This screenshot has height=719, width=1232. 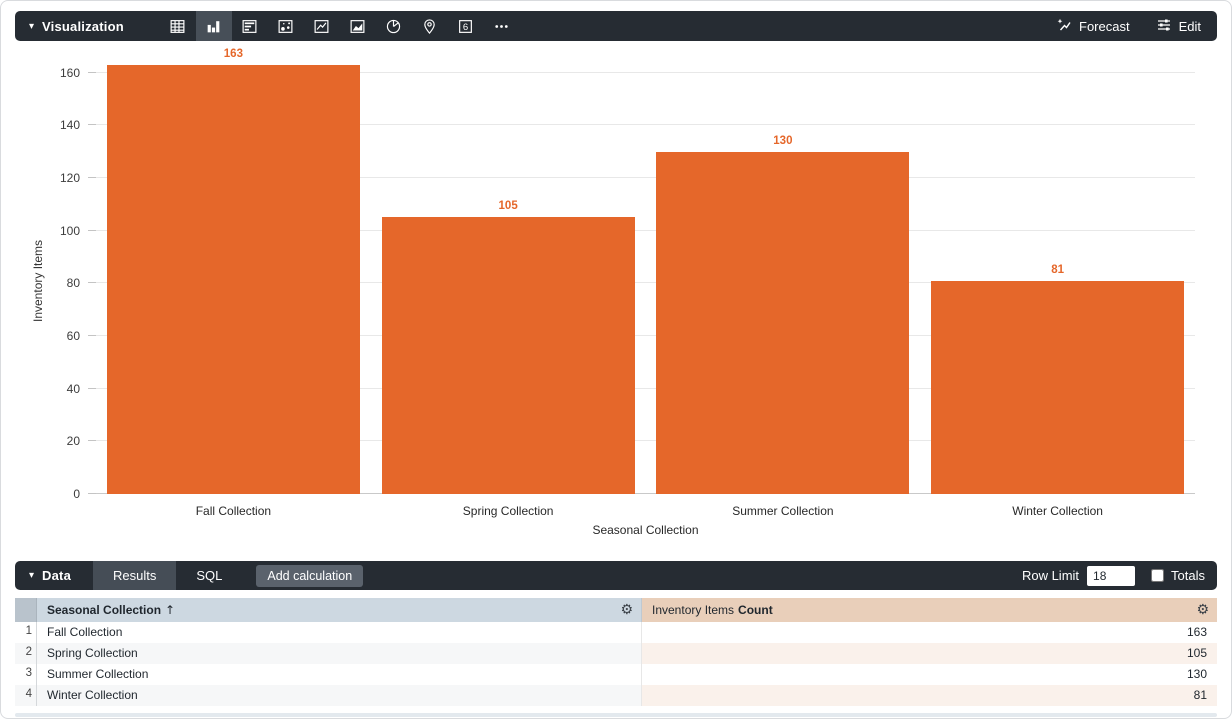 I want to click on forecast-button: Forecast, so click(x=1093, y=26).